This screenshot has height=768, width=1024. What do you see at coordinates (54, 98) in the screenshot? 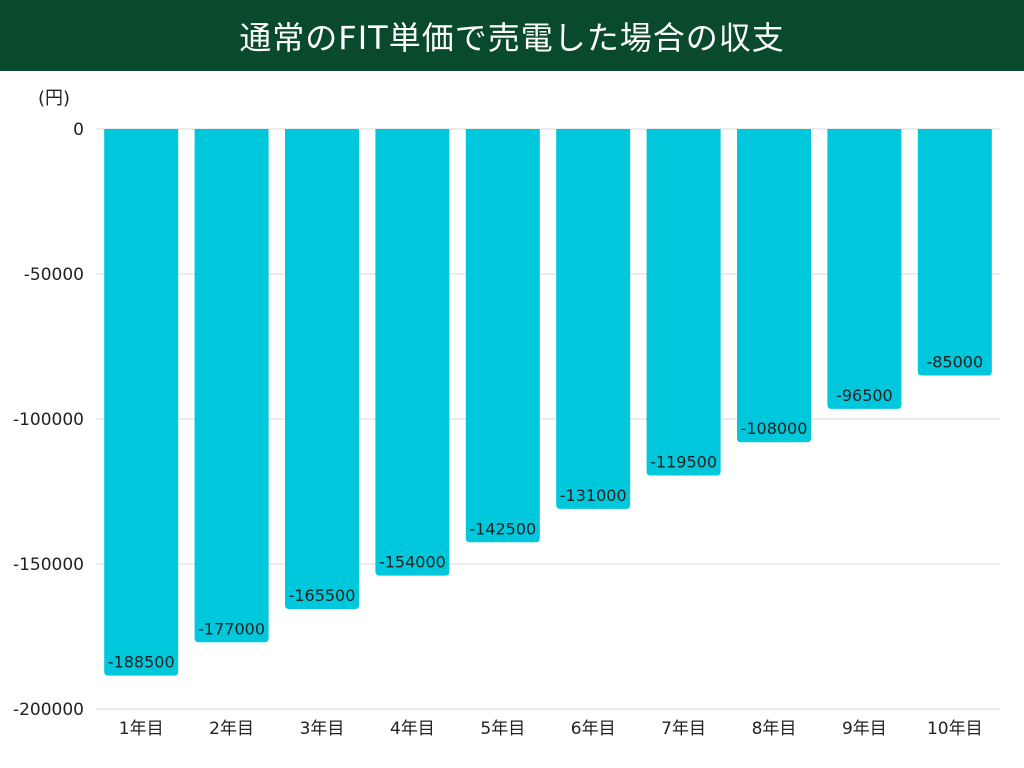
I see `y-axis-unit-label: (円)` at bounding box center [54, 98].